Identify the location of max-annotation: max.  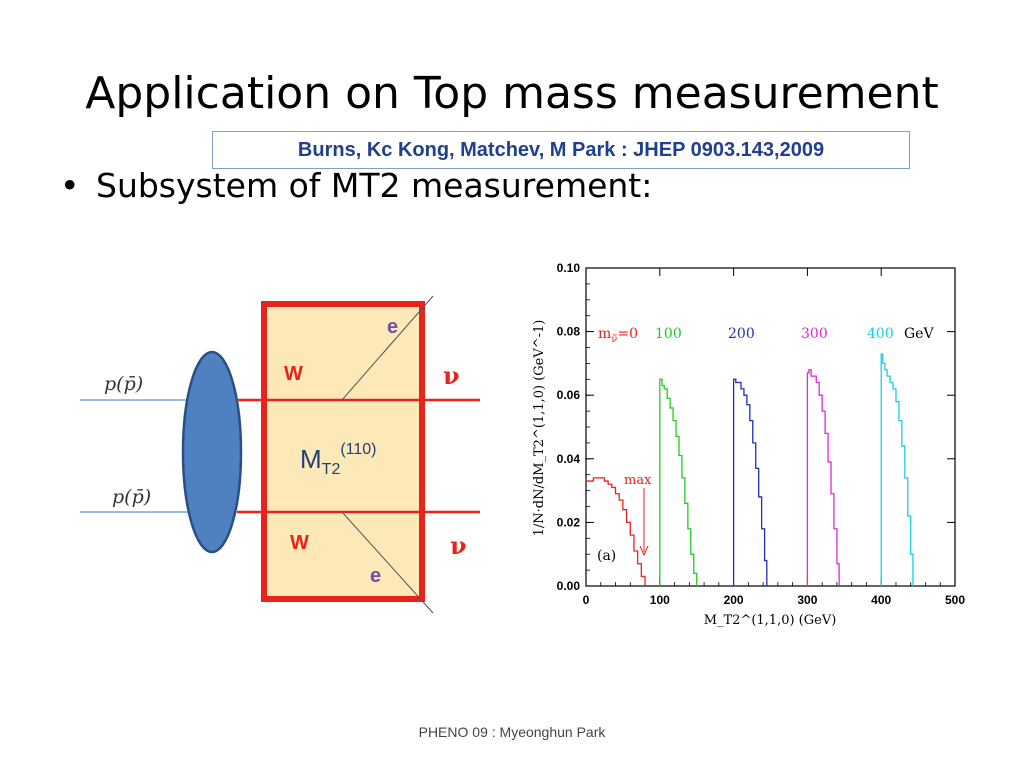
(638, 480).